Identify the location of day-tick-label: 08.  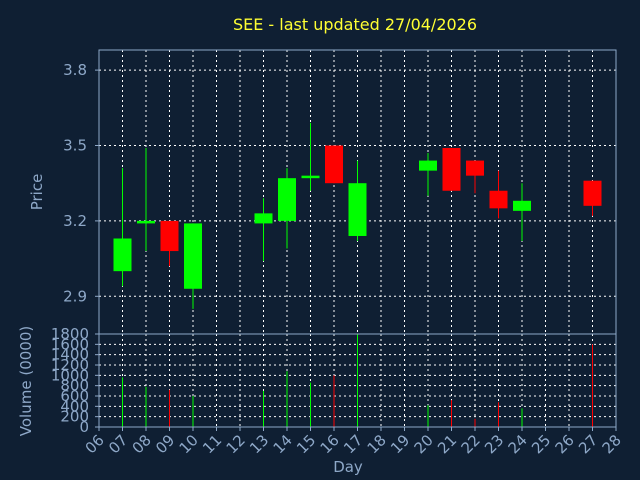
(142, 444).